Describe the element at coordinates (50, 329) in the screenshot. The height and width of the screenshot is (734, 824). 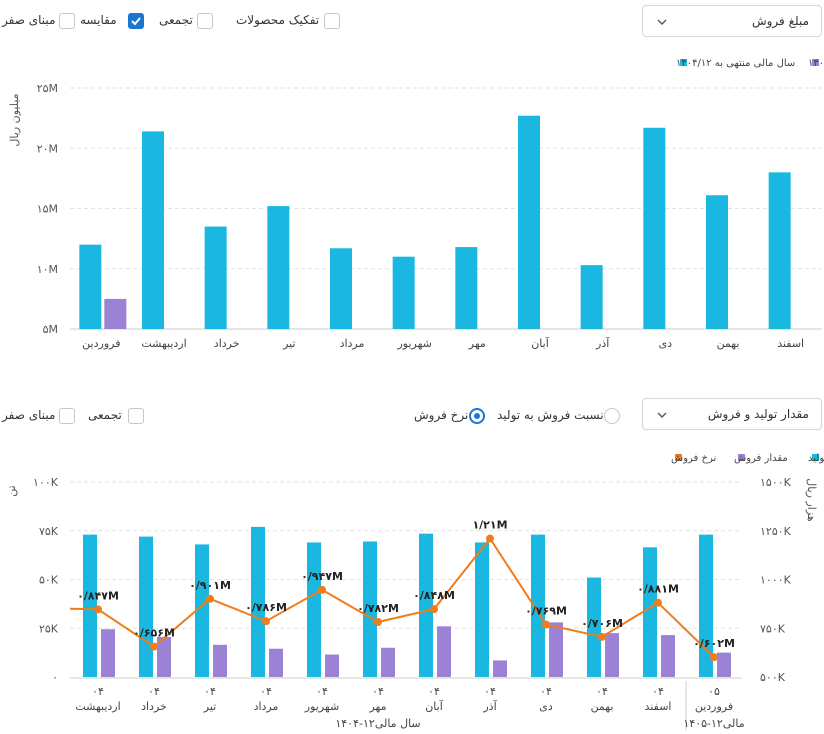
I see `y-tick-label: ۵M` at that location.